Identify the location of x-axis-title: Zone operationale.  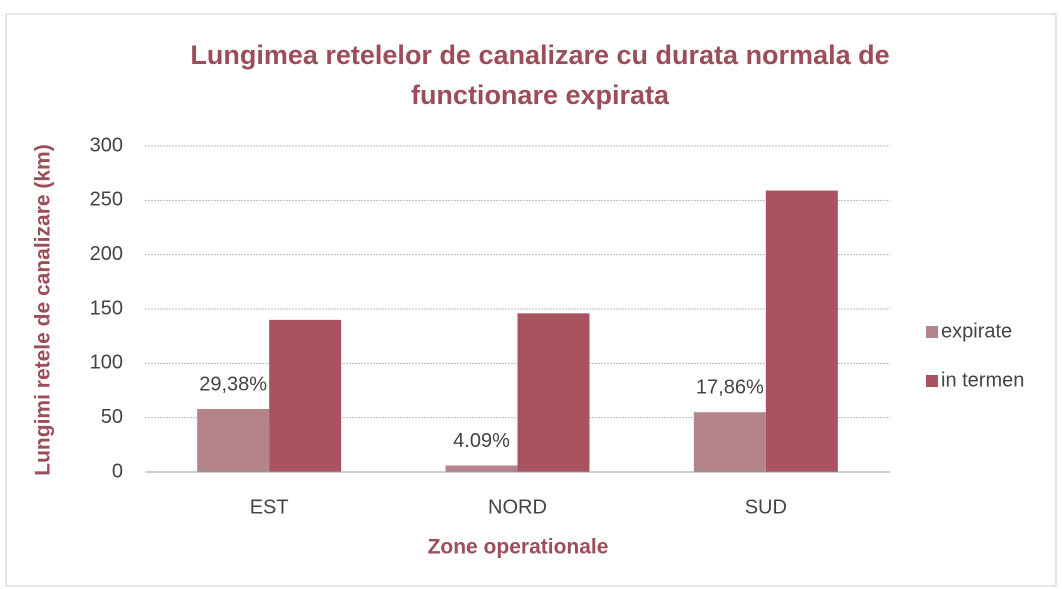
(518, 547).